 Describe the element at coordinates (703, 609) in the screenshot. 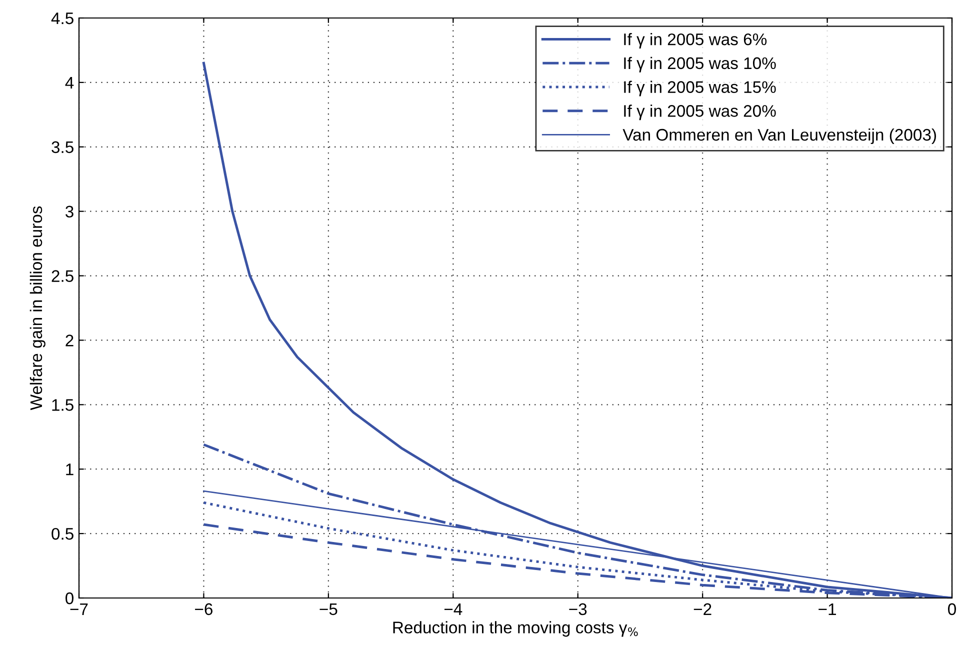

I see `x-tick-label: −2` at that location.